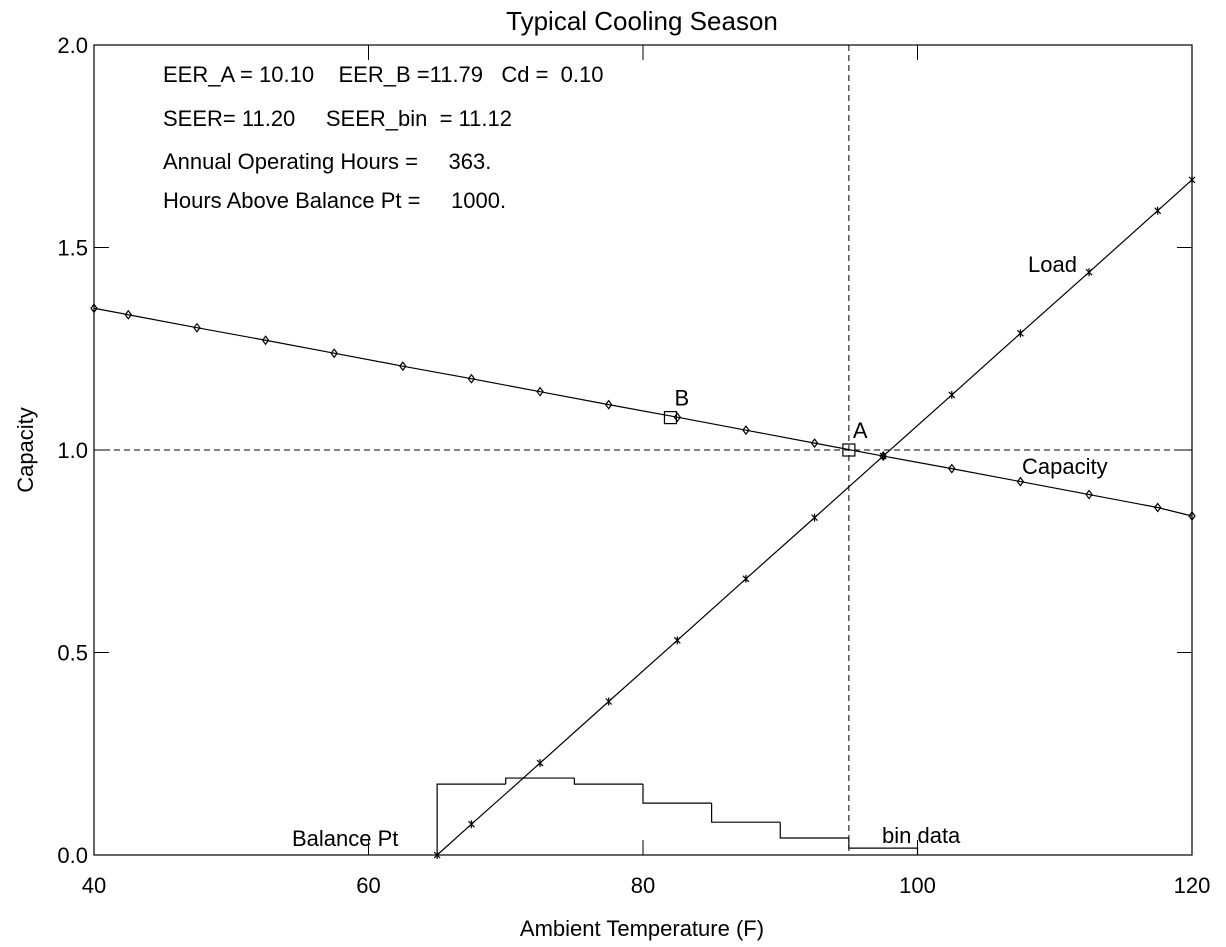  I want to click on annotation: SEER= 11.20 SEER_bin = 11.12, so click(337, 118).